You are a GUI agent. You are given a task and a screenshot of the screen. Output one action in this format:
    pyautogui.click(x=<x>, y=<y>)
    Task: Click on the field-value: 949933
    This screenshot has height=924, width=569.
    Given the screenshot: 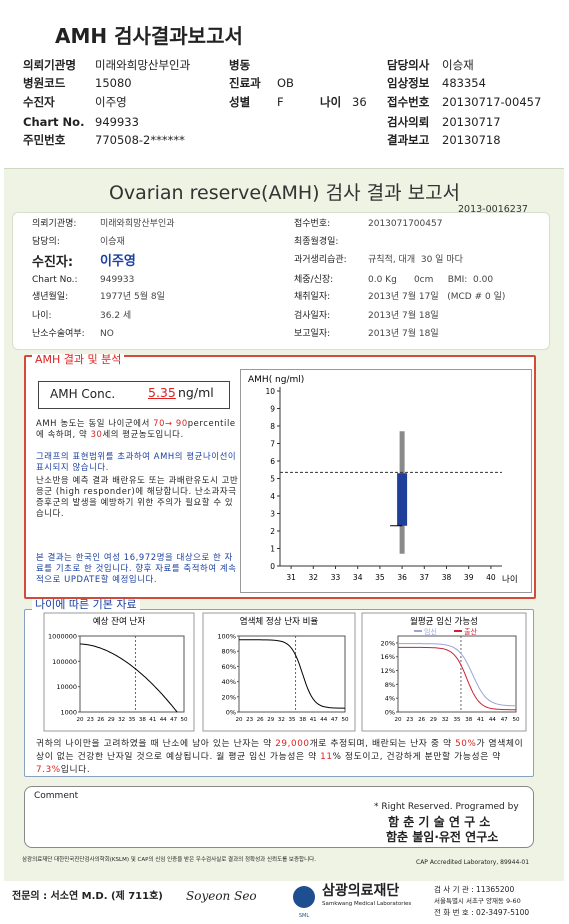 What is the action you would take?
    pyautogui.click(x=117, y=122)
    